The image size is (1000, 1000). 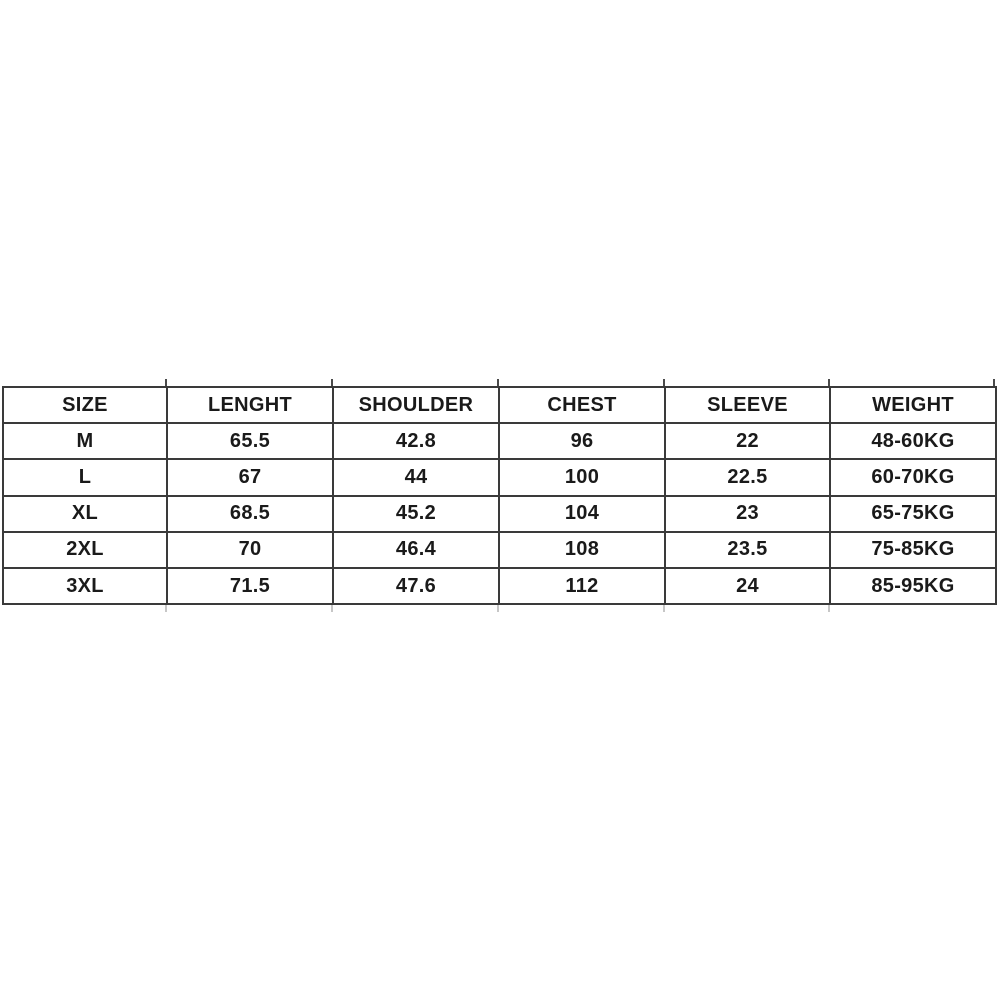 I want to click on table-row: XL 68.5 45.2 104 23 65-75KG, so click(x=499, y=513).